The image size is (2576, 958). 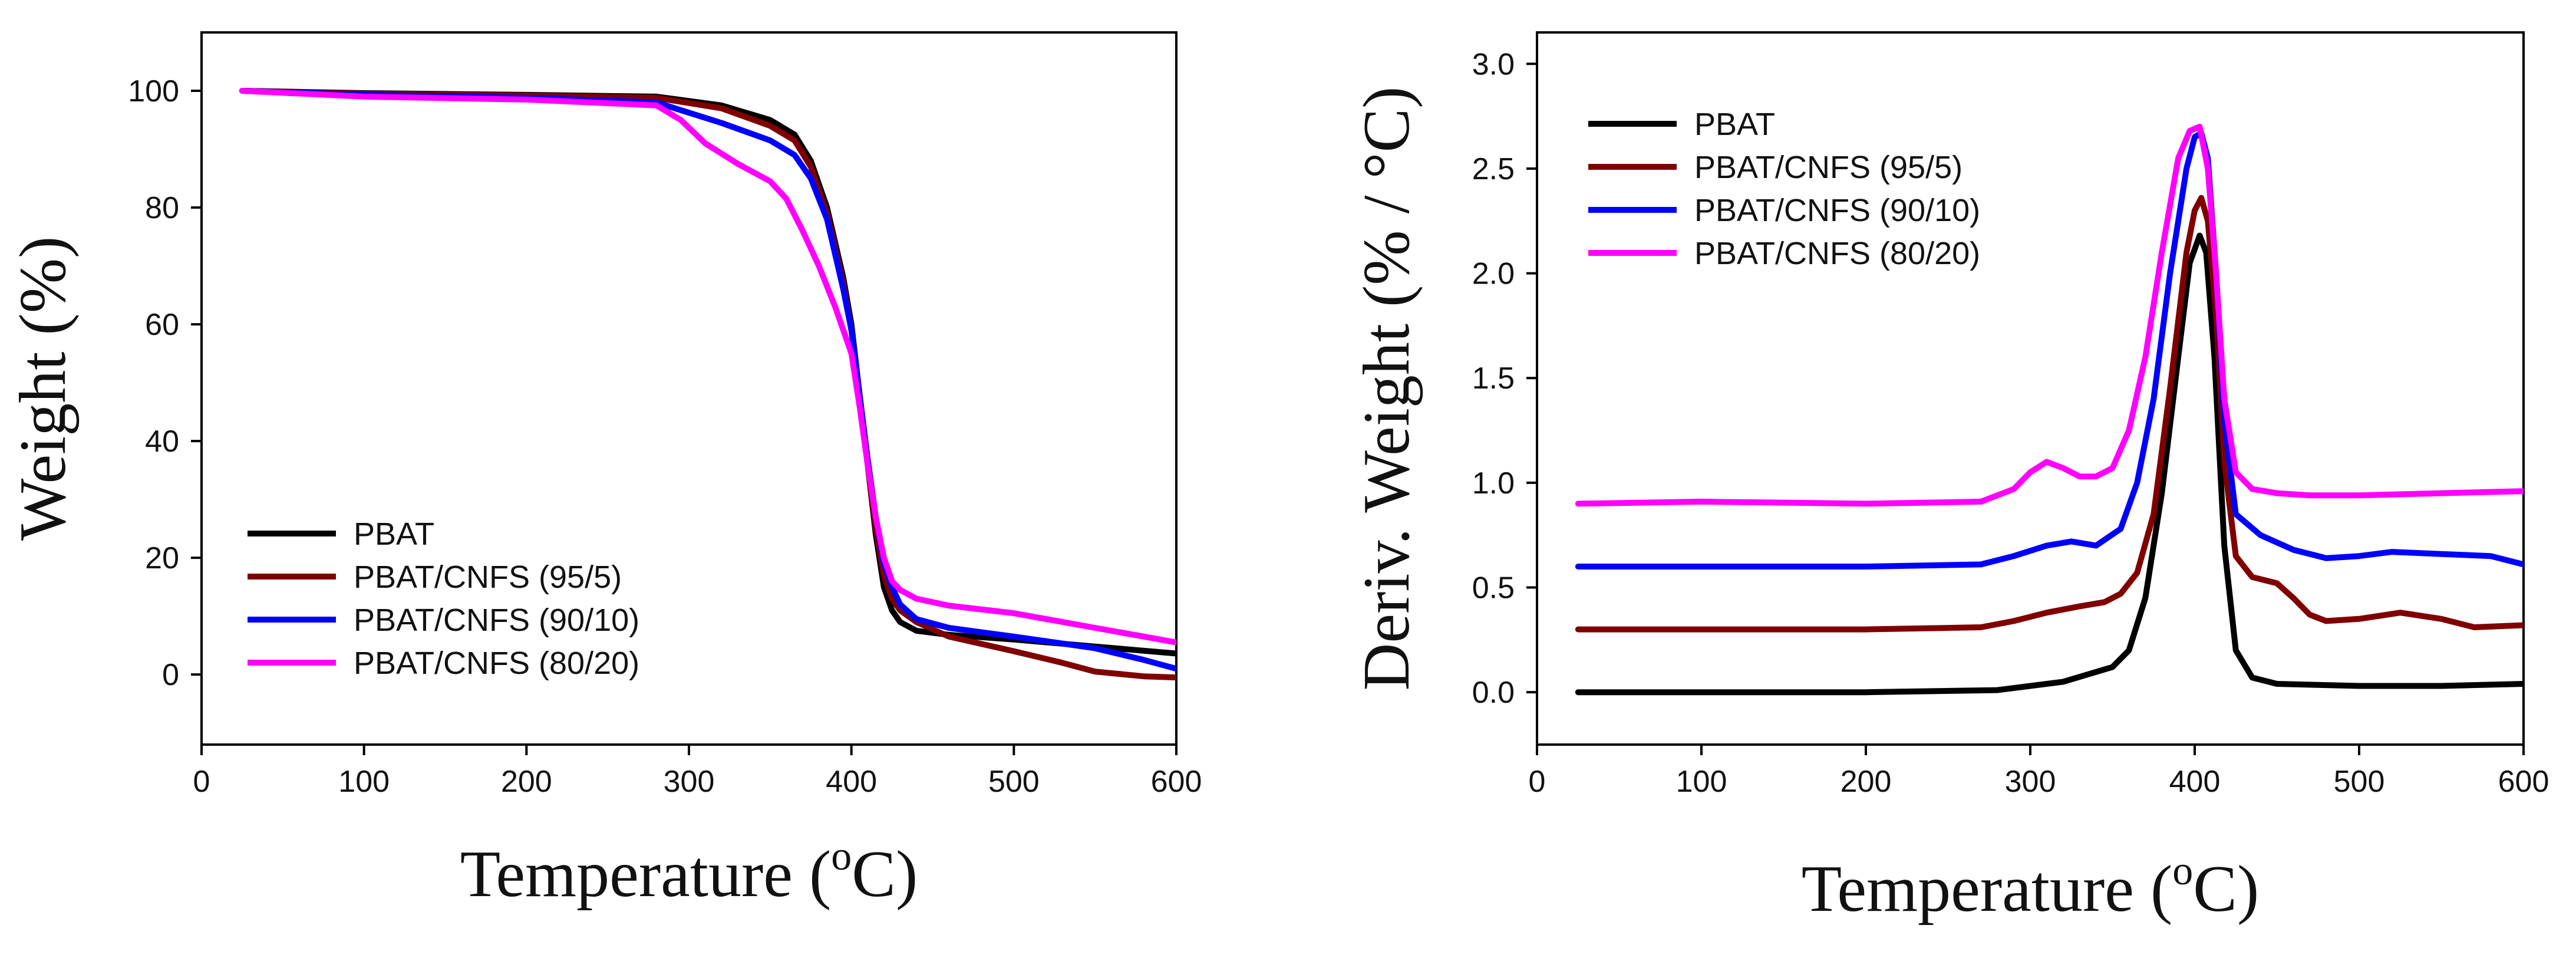 What do you see at coordinates (1493, 378) in the screenshot?
I see `y-tick-label: 1.5` at bounding box center [1493, 378].